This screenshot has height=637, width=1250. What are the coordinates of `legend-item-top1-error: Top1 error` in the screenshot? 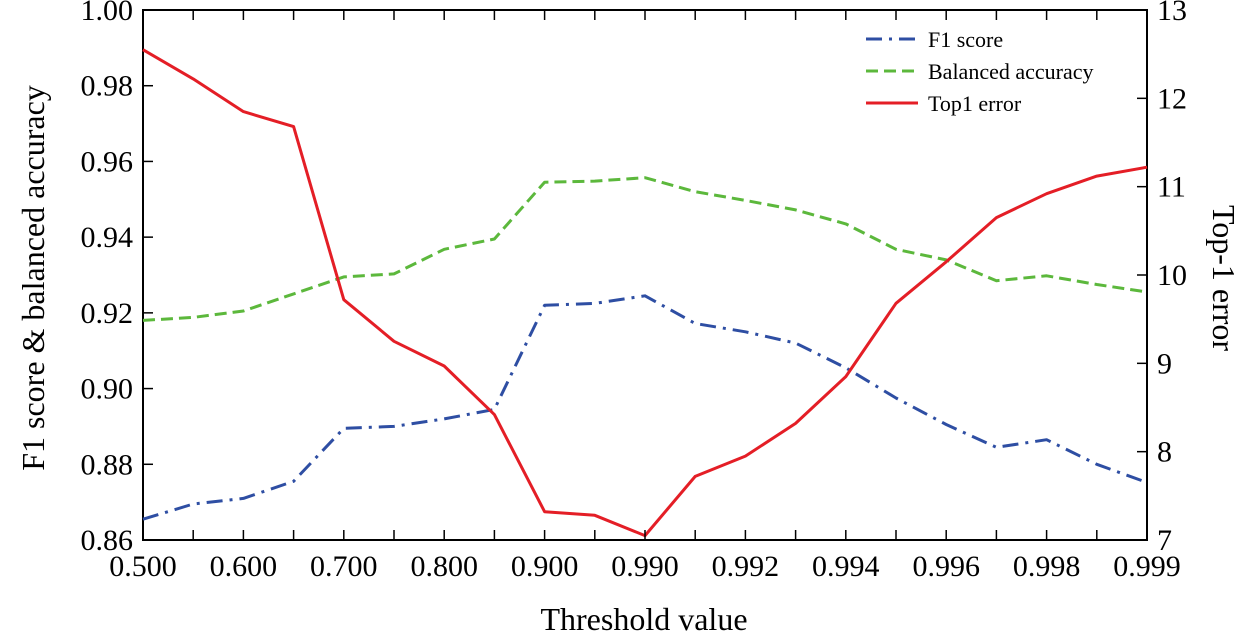 It's located at (944, 103).